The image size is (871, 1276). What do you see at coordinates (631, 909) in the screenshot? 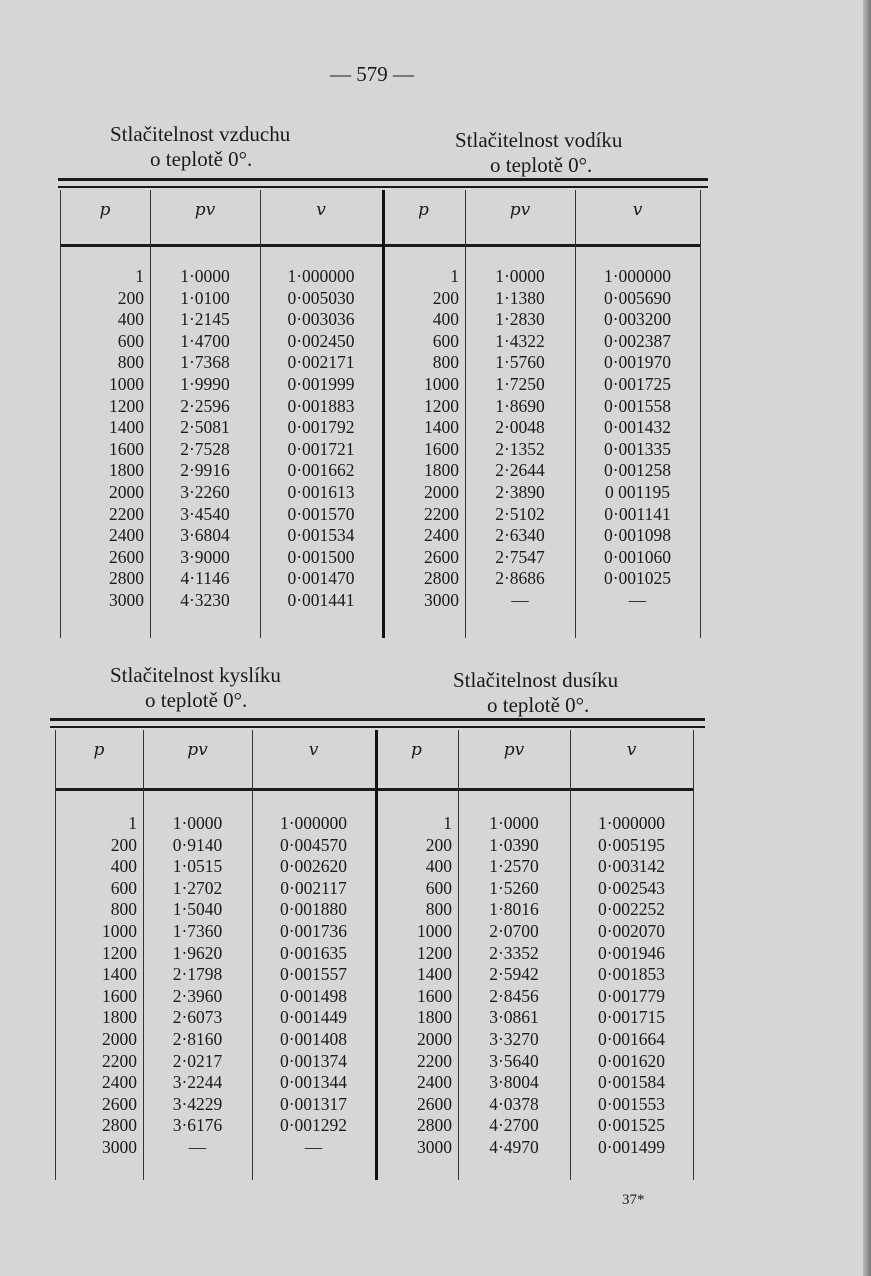
I see `cell-volume: 0·002252` at bounding box center [631, 909].